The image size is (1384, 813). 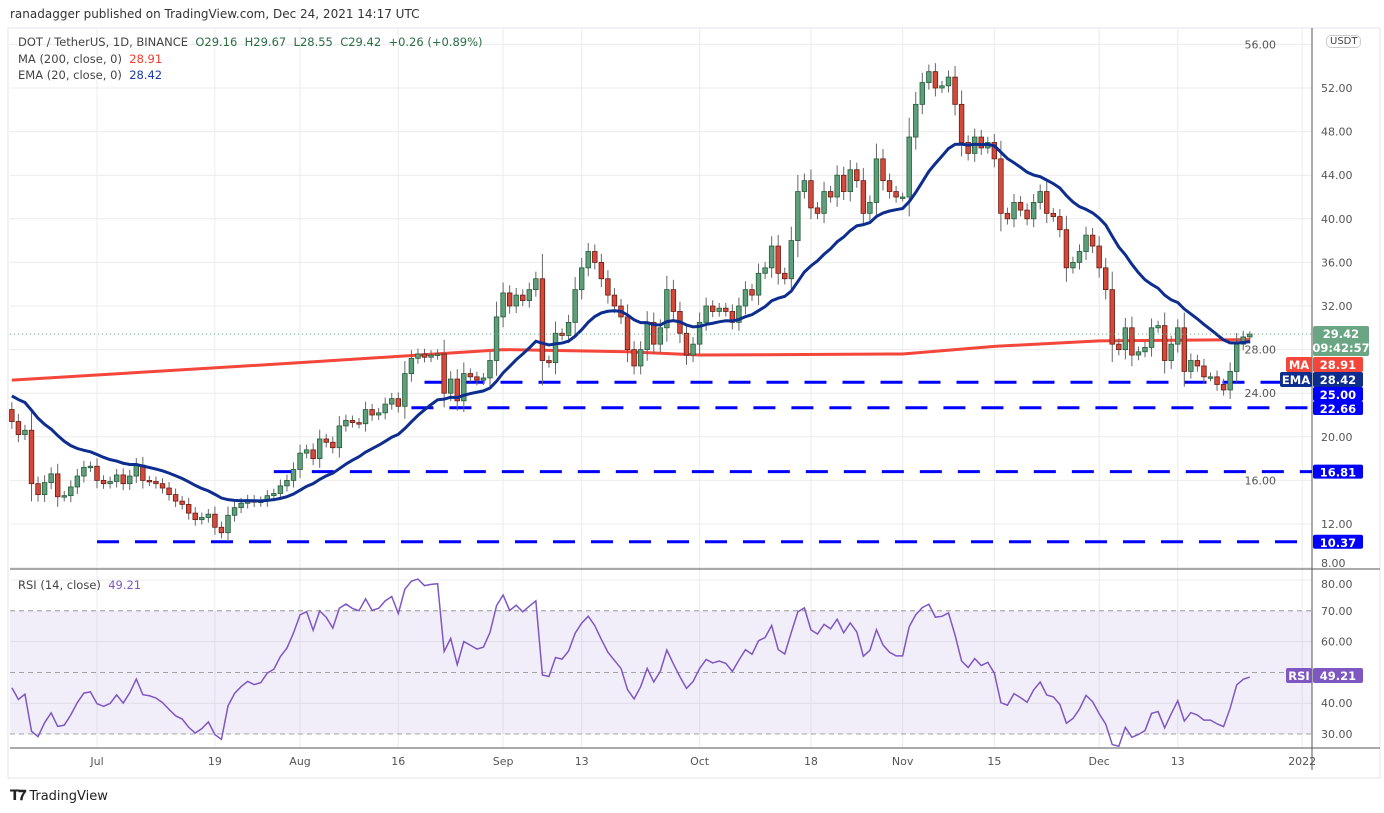 What do you see at coordinates (90, 75) in the screenshot?
I see `ema-legend: EMA (20, close, 0) 28.42` at bounding box center [90, 75].